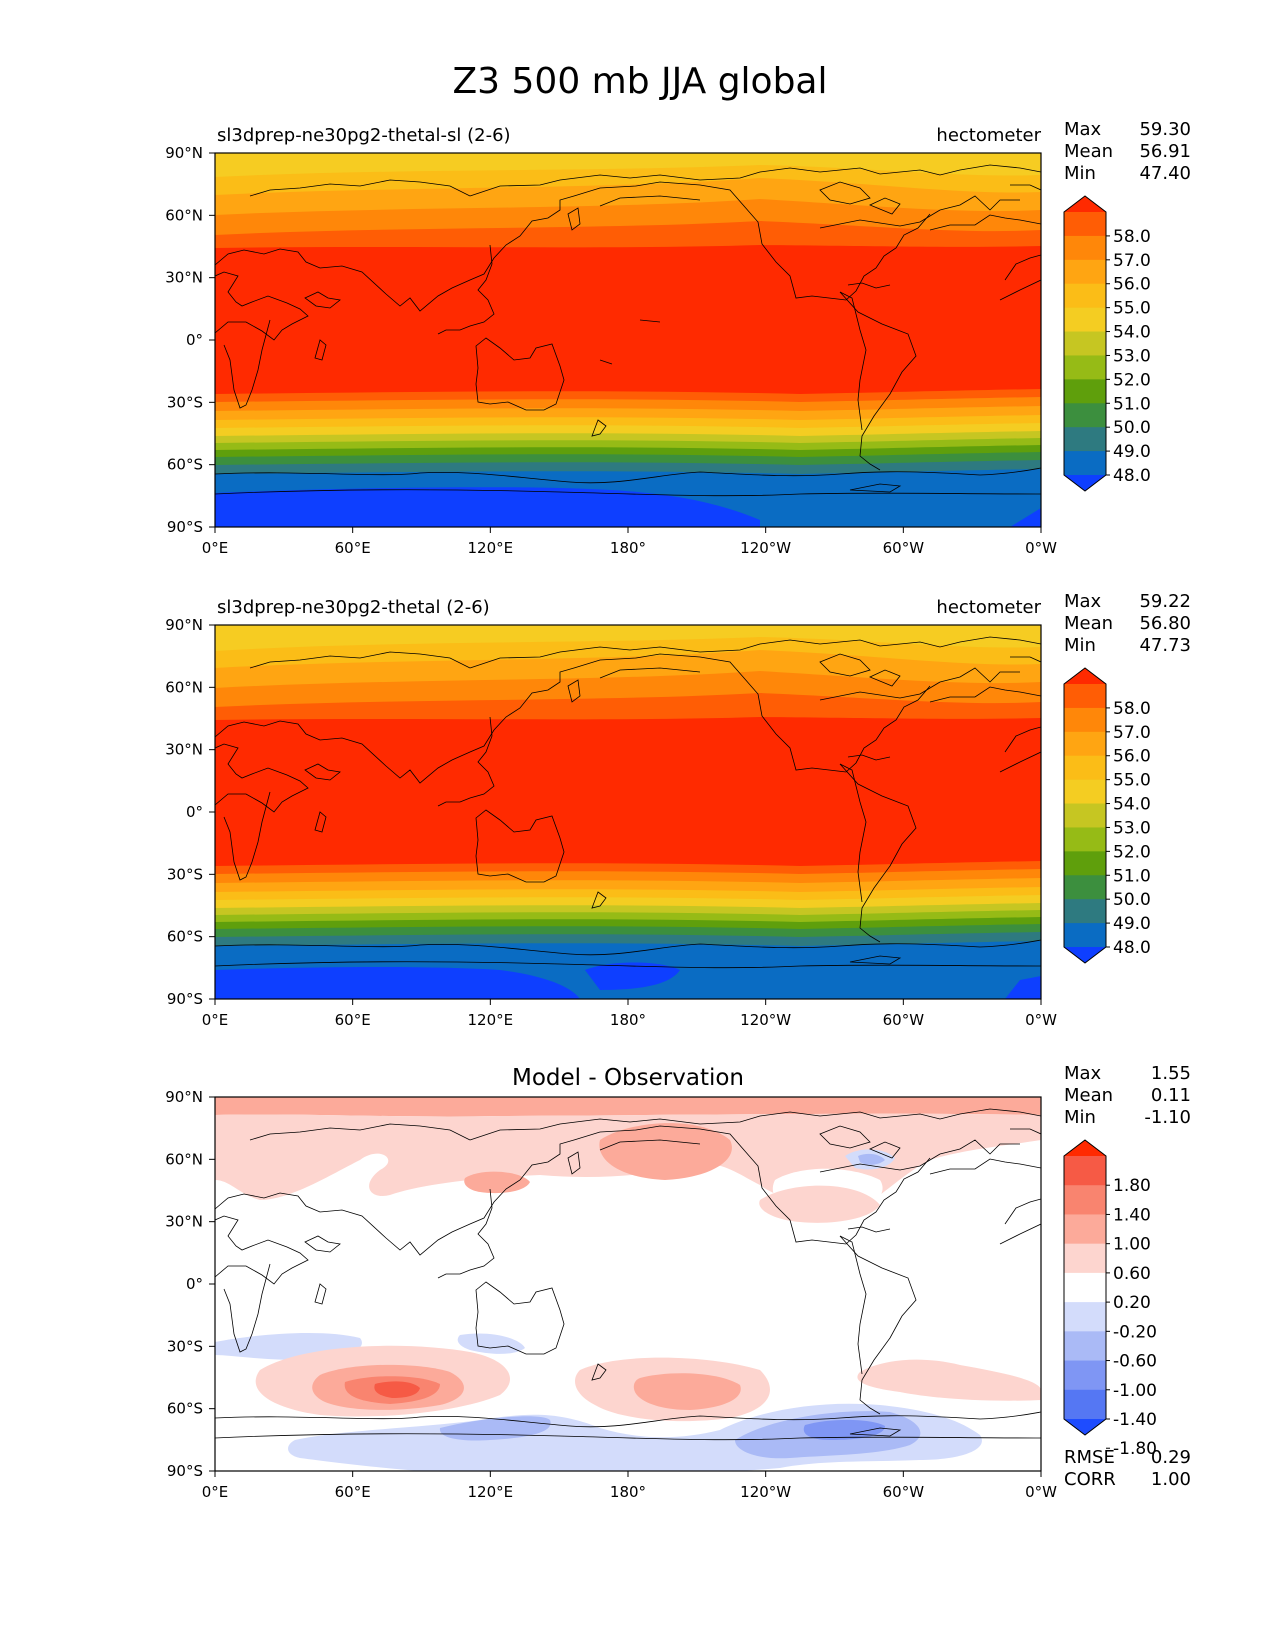  Describe the element at coordinates (1165, 151) in the screenshot. I see `stat-value-mean: 56.91` at that location.